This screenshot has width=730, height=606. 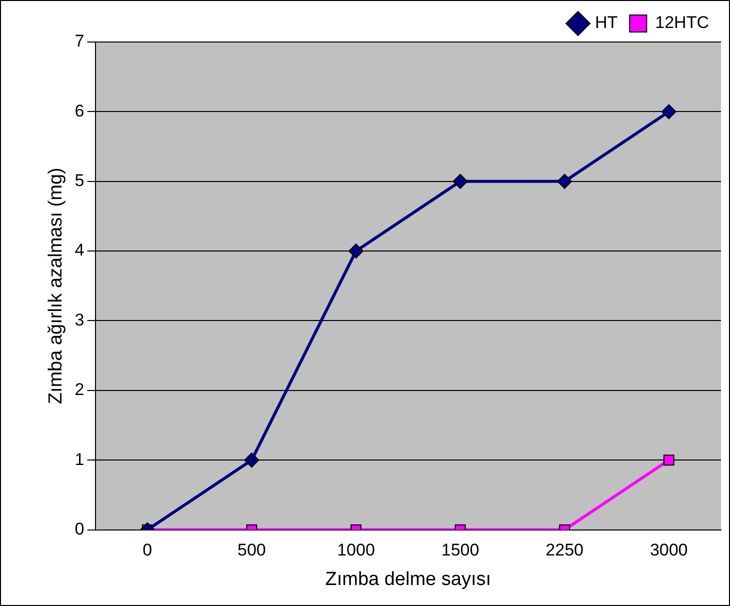 I want to click on x-tick-label: 1000, so click(x=356, y=550).